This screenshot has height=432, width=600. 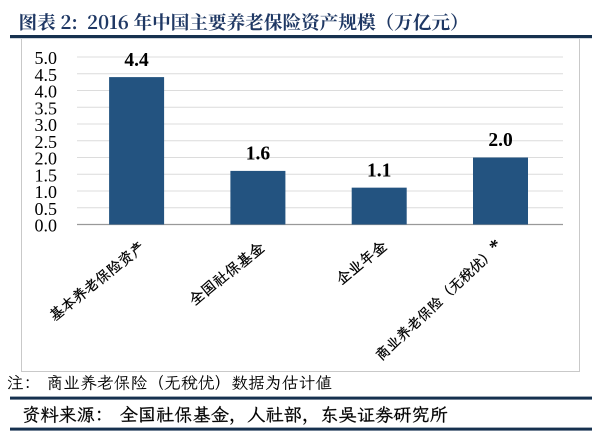 What do you see at coordinates (46, 209) in the screenshot?
I see `svg-text: 0.5` at bounding box center [46, 209].